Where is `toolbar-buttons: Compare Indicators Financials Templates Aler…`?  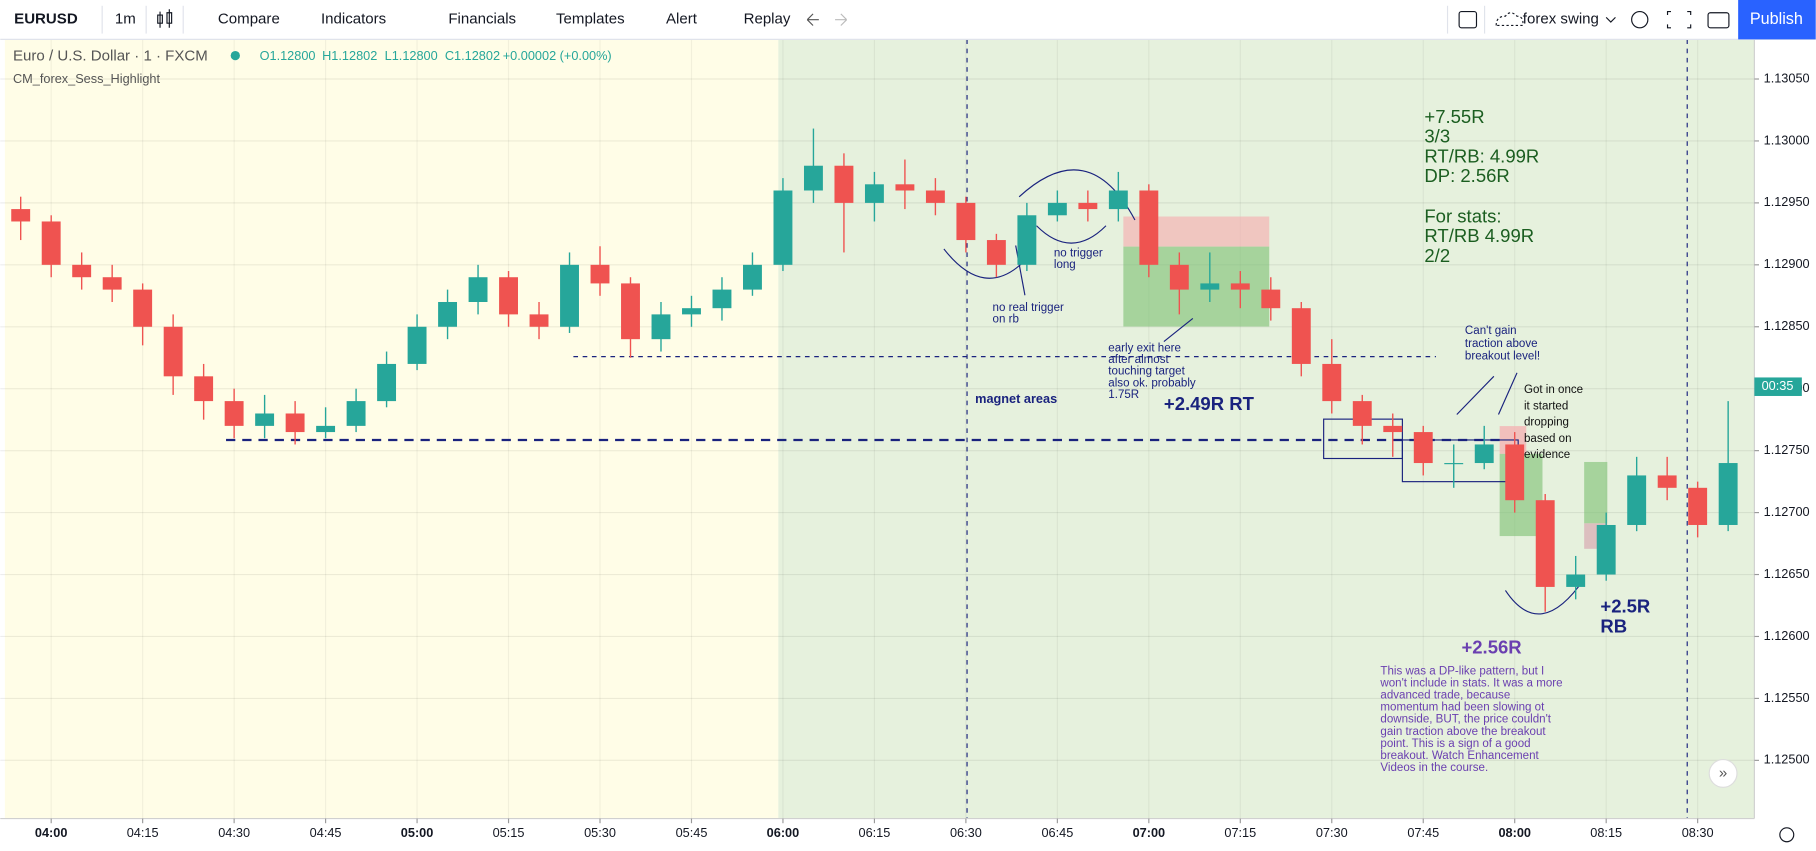 toolbar-buttons: Compare Indicators Financials Templates Aler… is located at coordinates (504, 19).